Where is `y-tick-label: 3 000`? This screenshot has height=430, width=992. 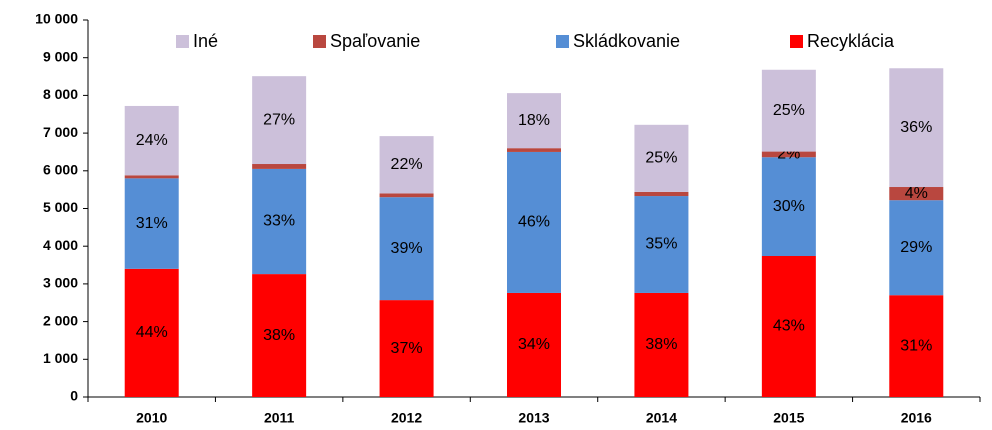 y-tick-label: 3 000 is located at coordinates (60, 283).